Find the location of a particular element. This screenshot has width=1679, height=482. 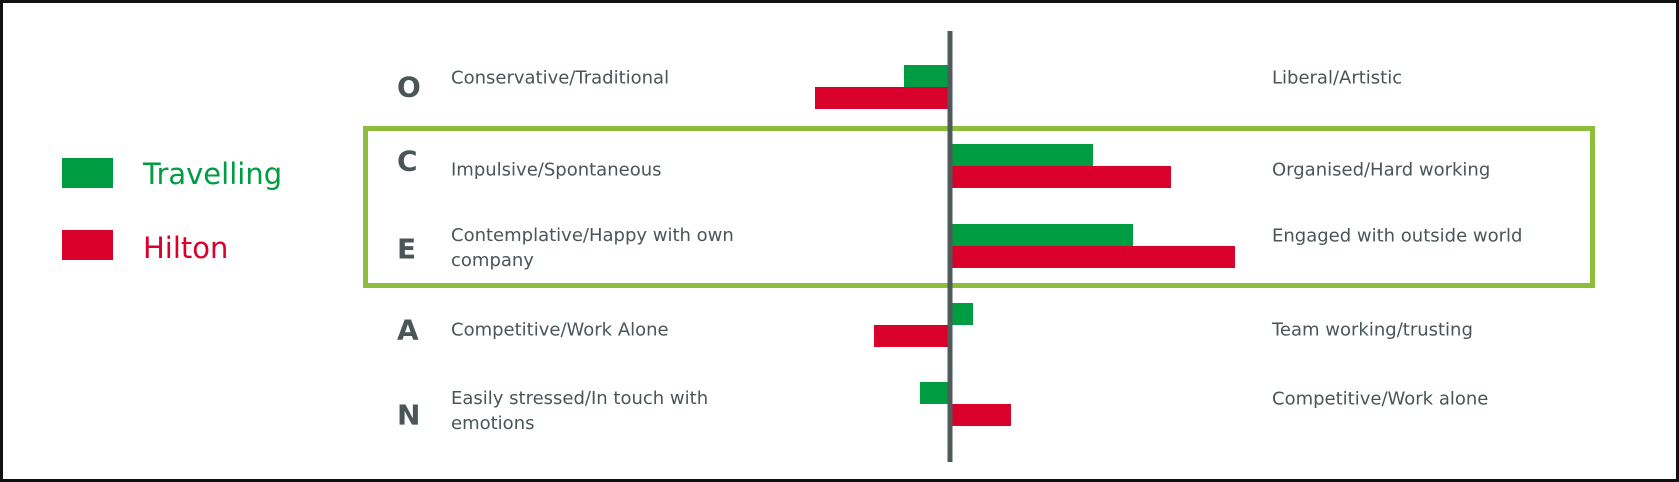

trait-letter: C is located at coordinates (407, 161).